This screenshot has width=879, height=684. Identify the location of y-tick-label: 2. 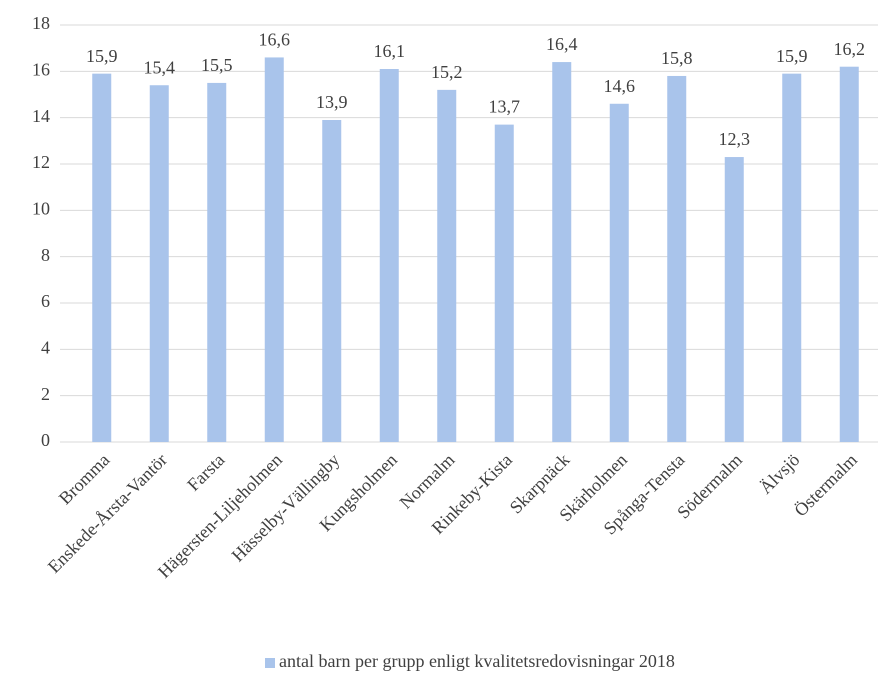
(45, 394).